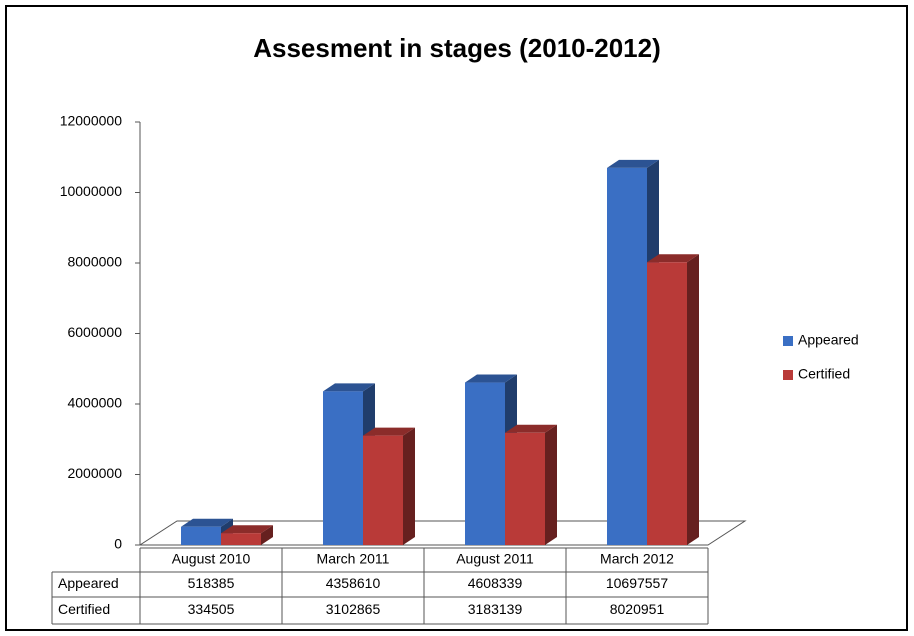 The height and width of the screenshot is (636, 914). I want to click on legend-label: Certified, so click(824, 374).